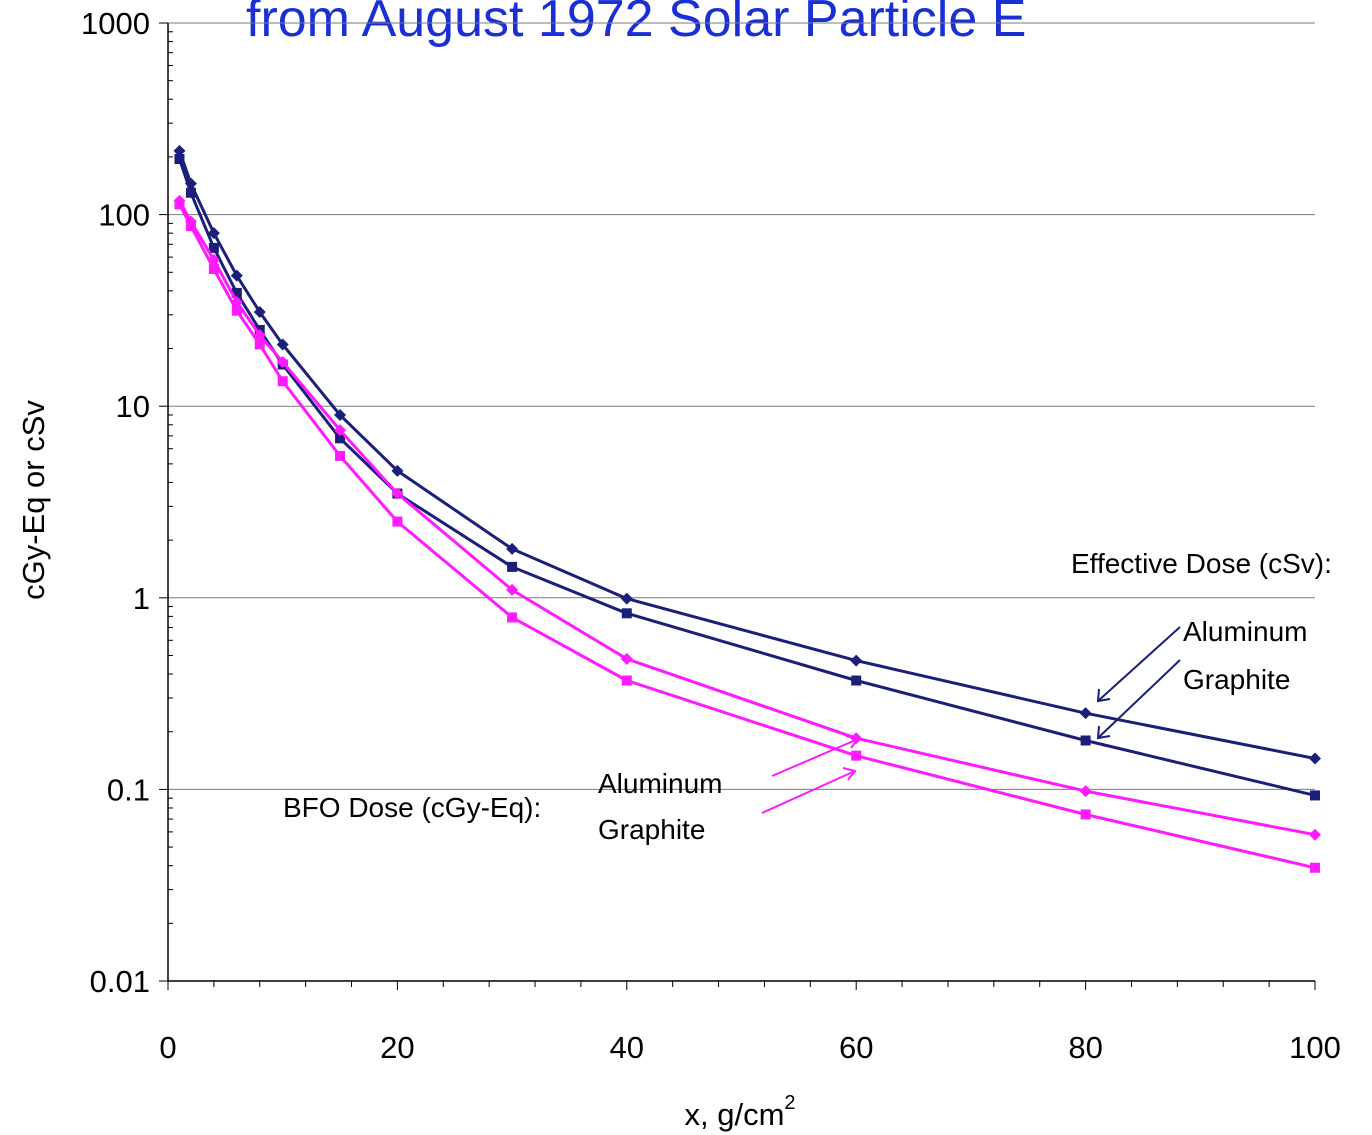  I want to click on annotation-bfo-graphite: Graphite, so click(651, 829).